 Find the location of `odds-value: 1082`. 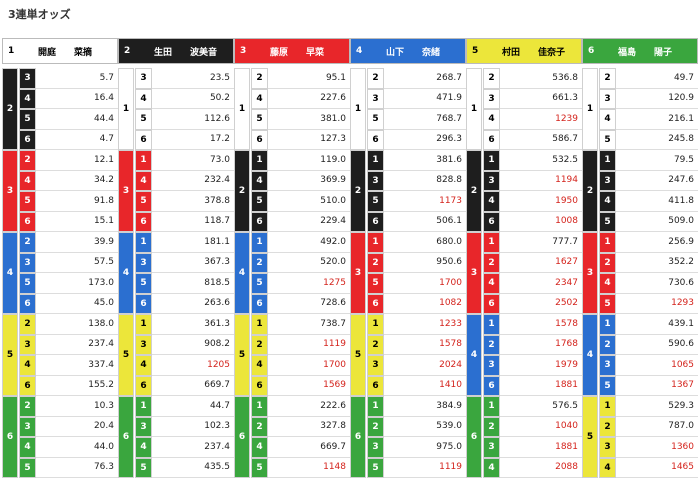

odds-value: 1082 is located at coordinates (425, 304).